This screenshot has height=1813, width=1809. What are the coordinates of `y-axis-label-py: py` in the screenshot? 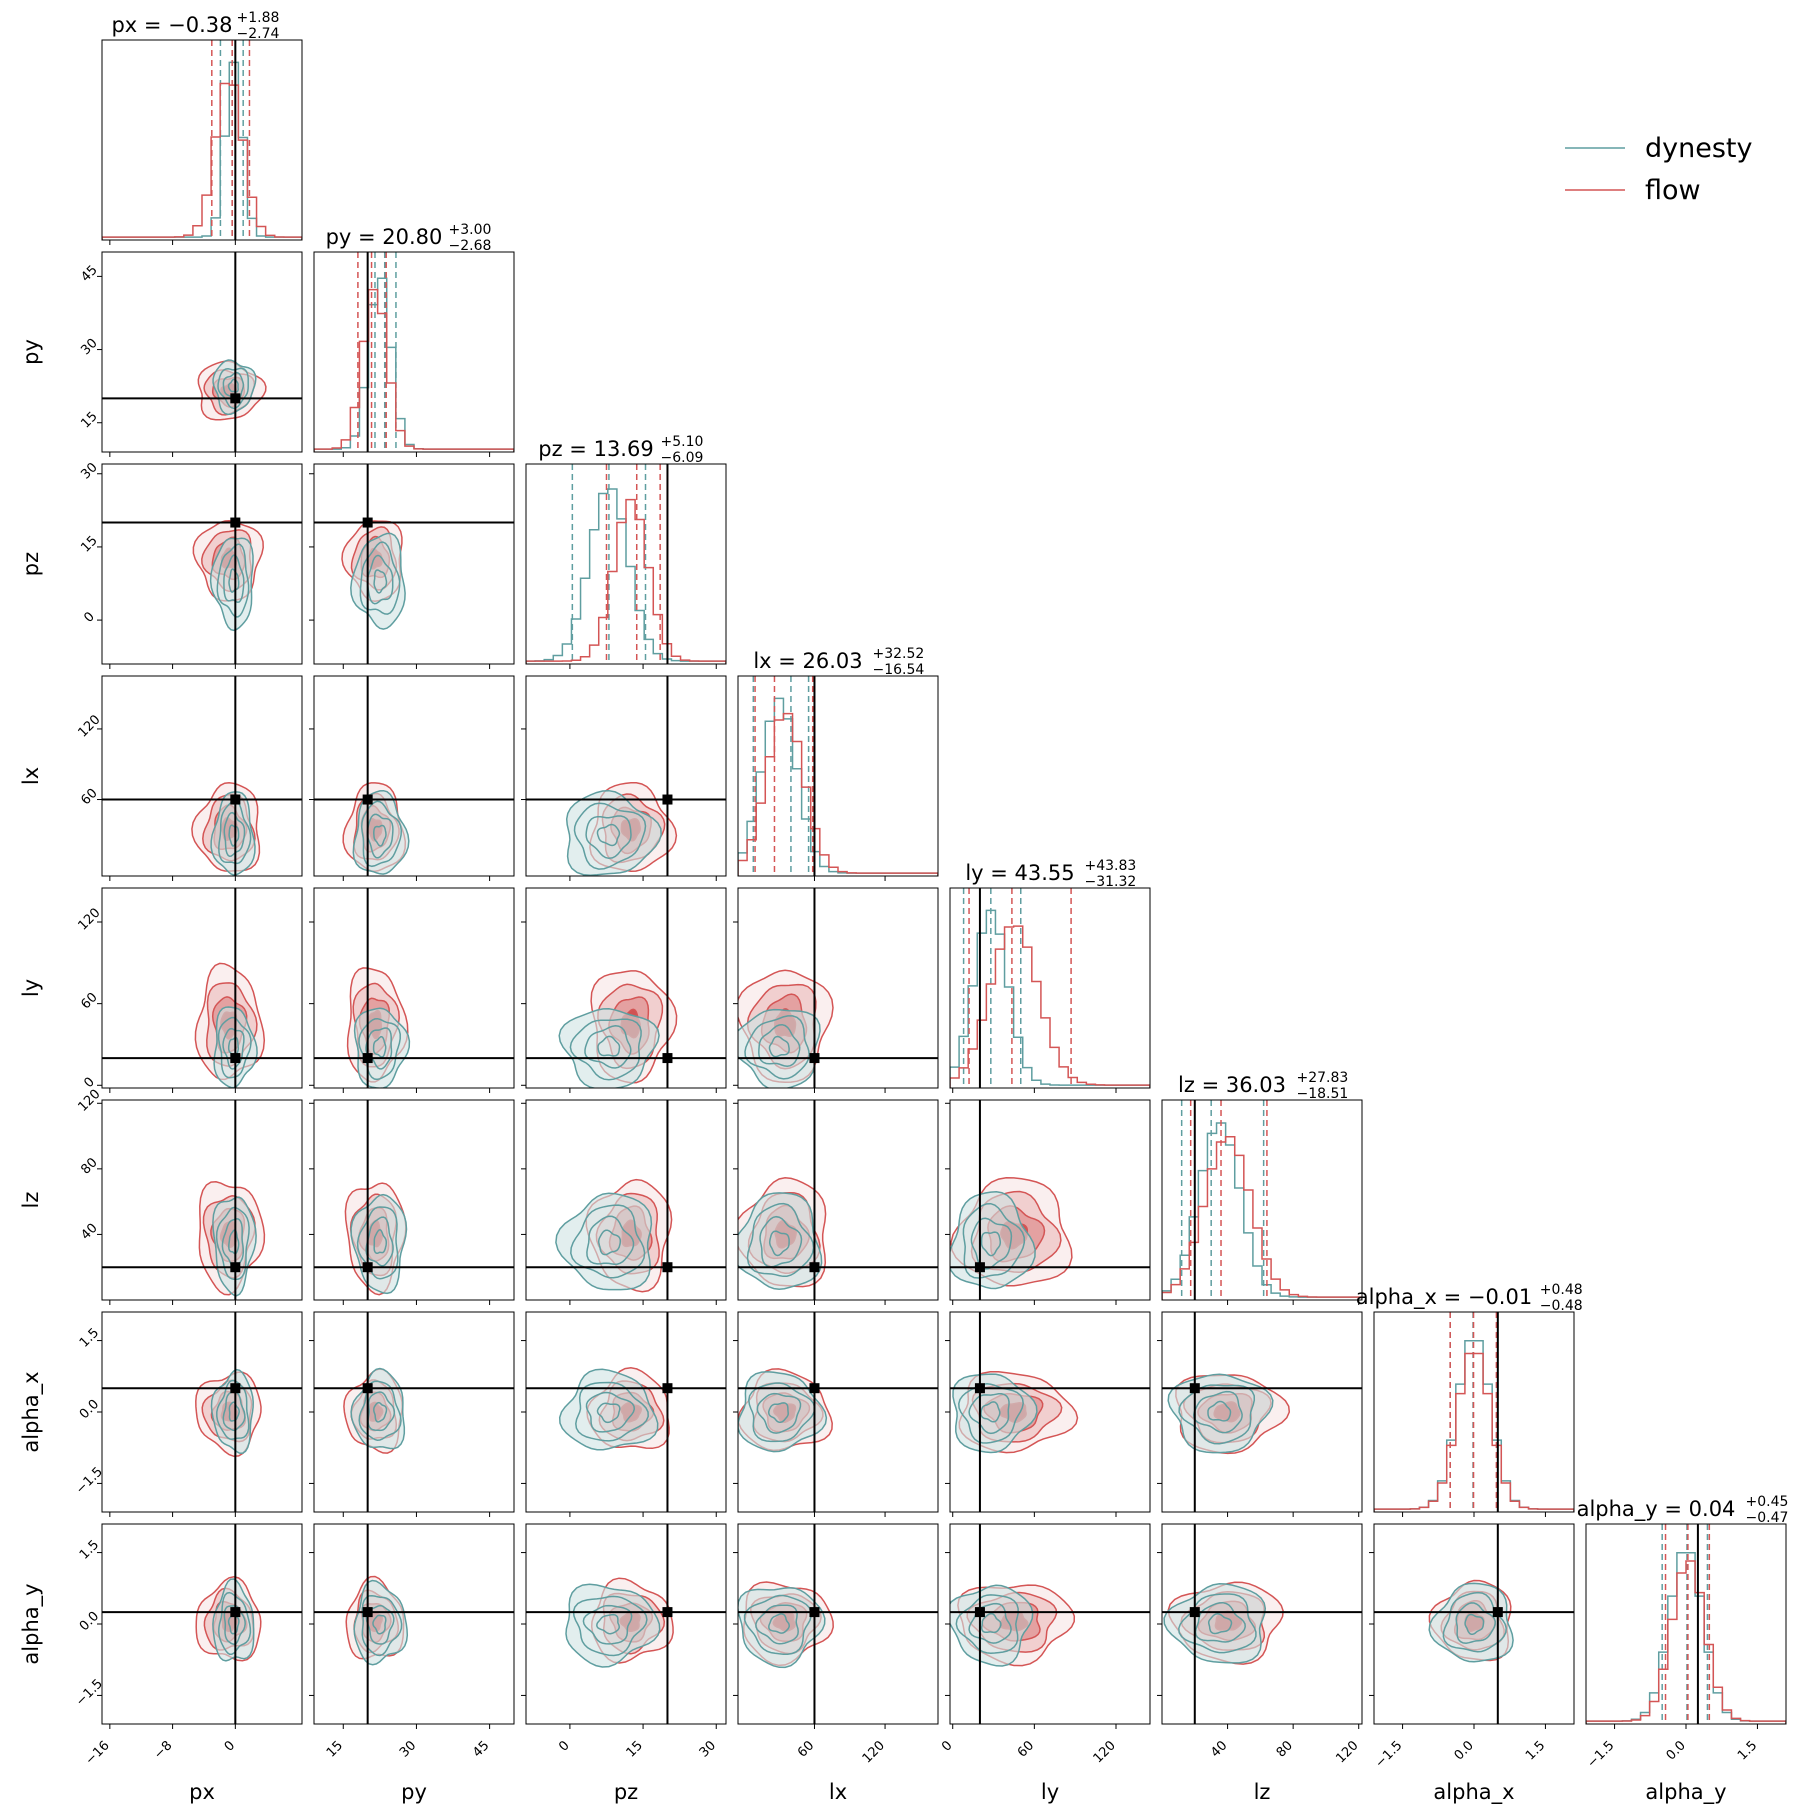 It's located at (31, 352).